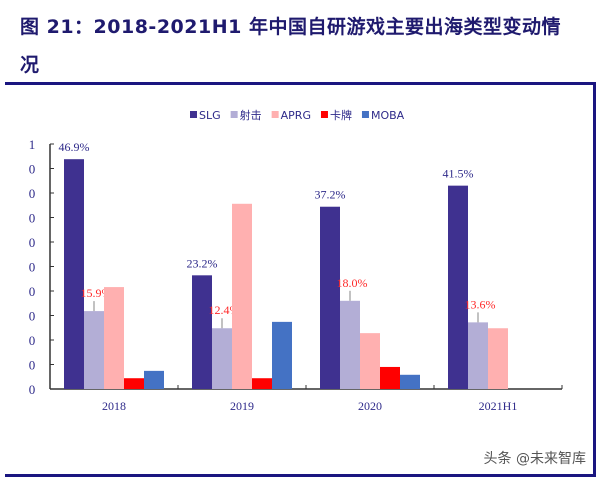 The height and width of the screenshot is (479, 600). Describe the element at coordinates (242, 406) in the screenshot. I see `x-tick-label-2019: 2019` at that location.